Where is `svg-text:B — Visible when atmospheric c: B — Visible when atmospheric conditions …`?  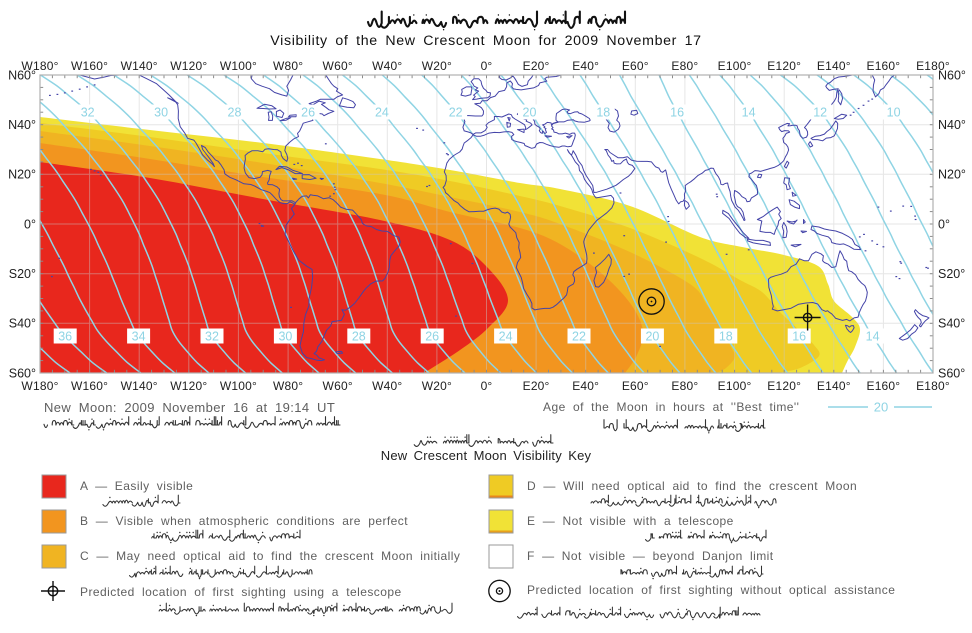
svg-text:B — Visible when atmospheric c: B — Visible when atmospheric conditions … is located at coordinates (244, 521).